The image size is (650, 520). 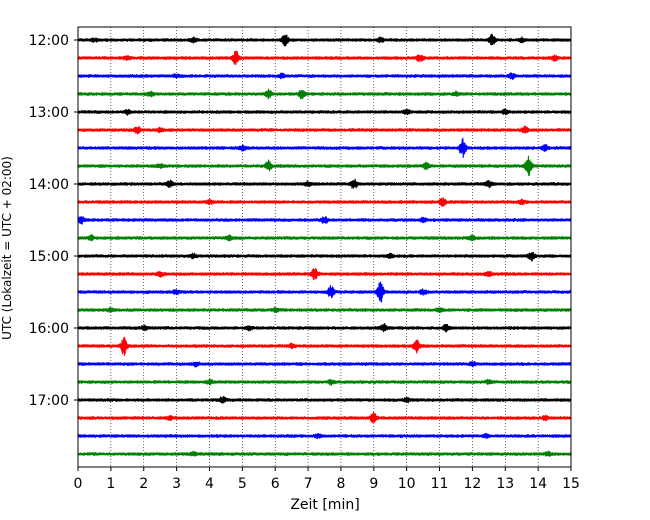 What do you see at coordinates (472, 484) in the screenshot?
I see `x-tick-label-12: 12` at bounding box center [472, 484].